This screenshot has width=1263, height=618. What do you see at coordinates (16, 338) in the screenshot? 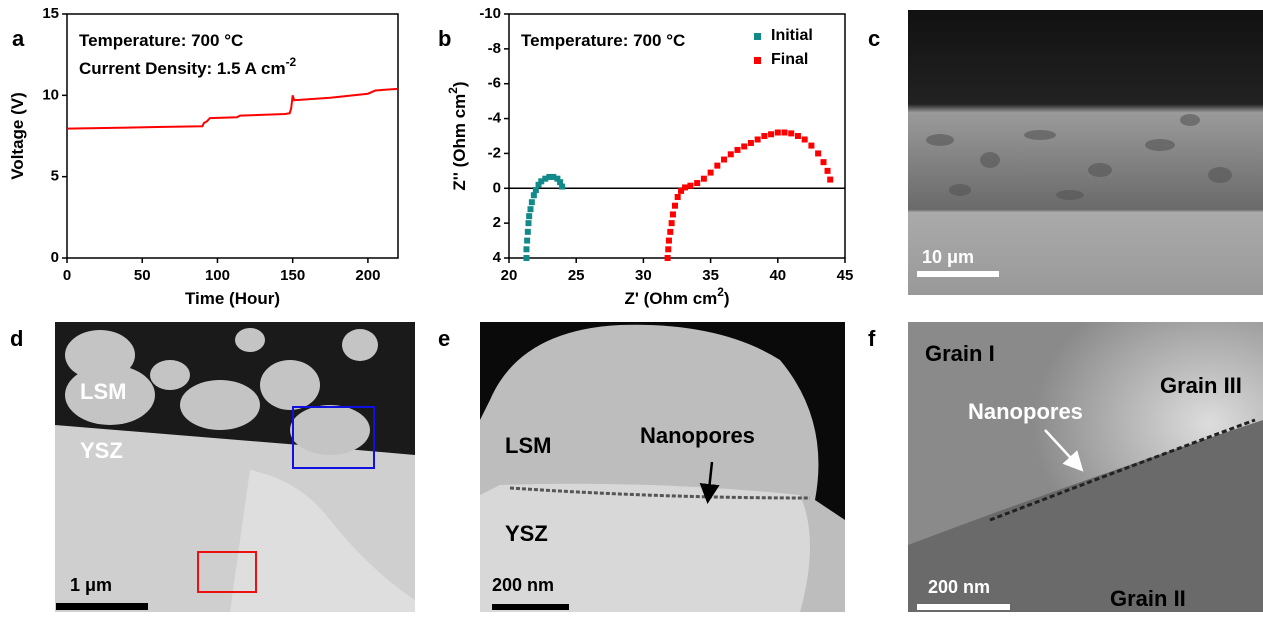
I see `panel-label: d` at bounding box center [16, 338].